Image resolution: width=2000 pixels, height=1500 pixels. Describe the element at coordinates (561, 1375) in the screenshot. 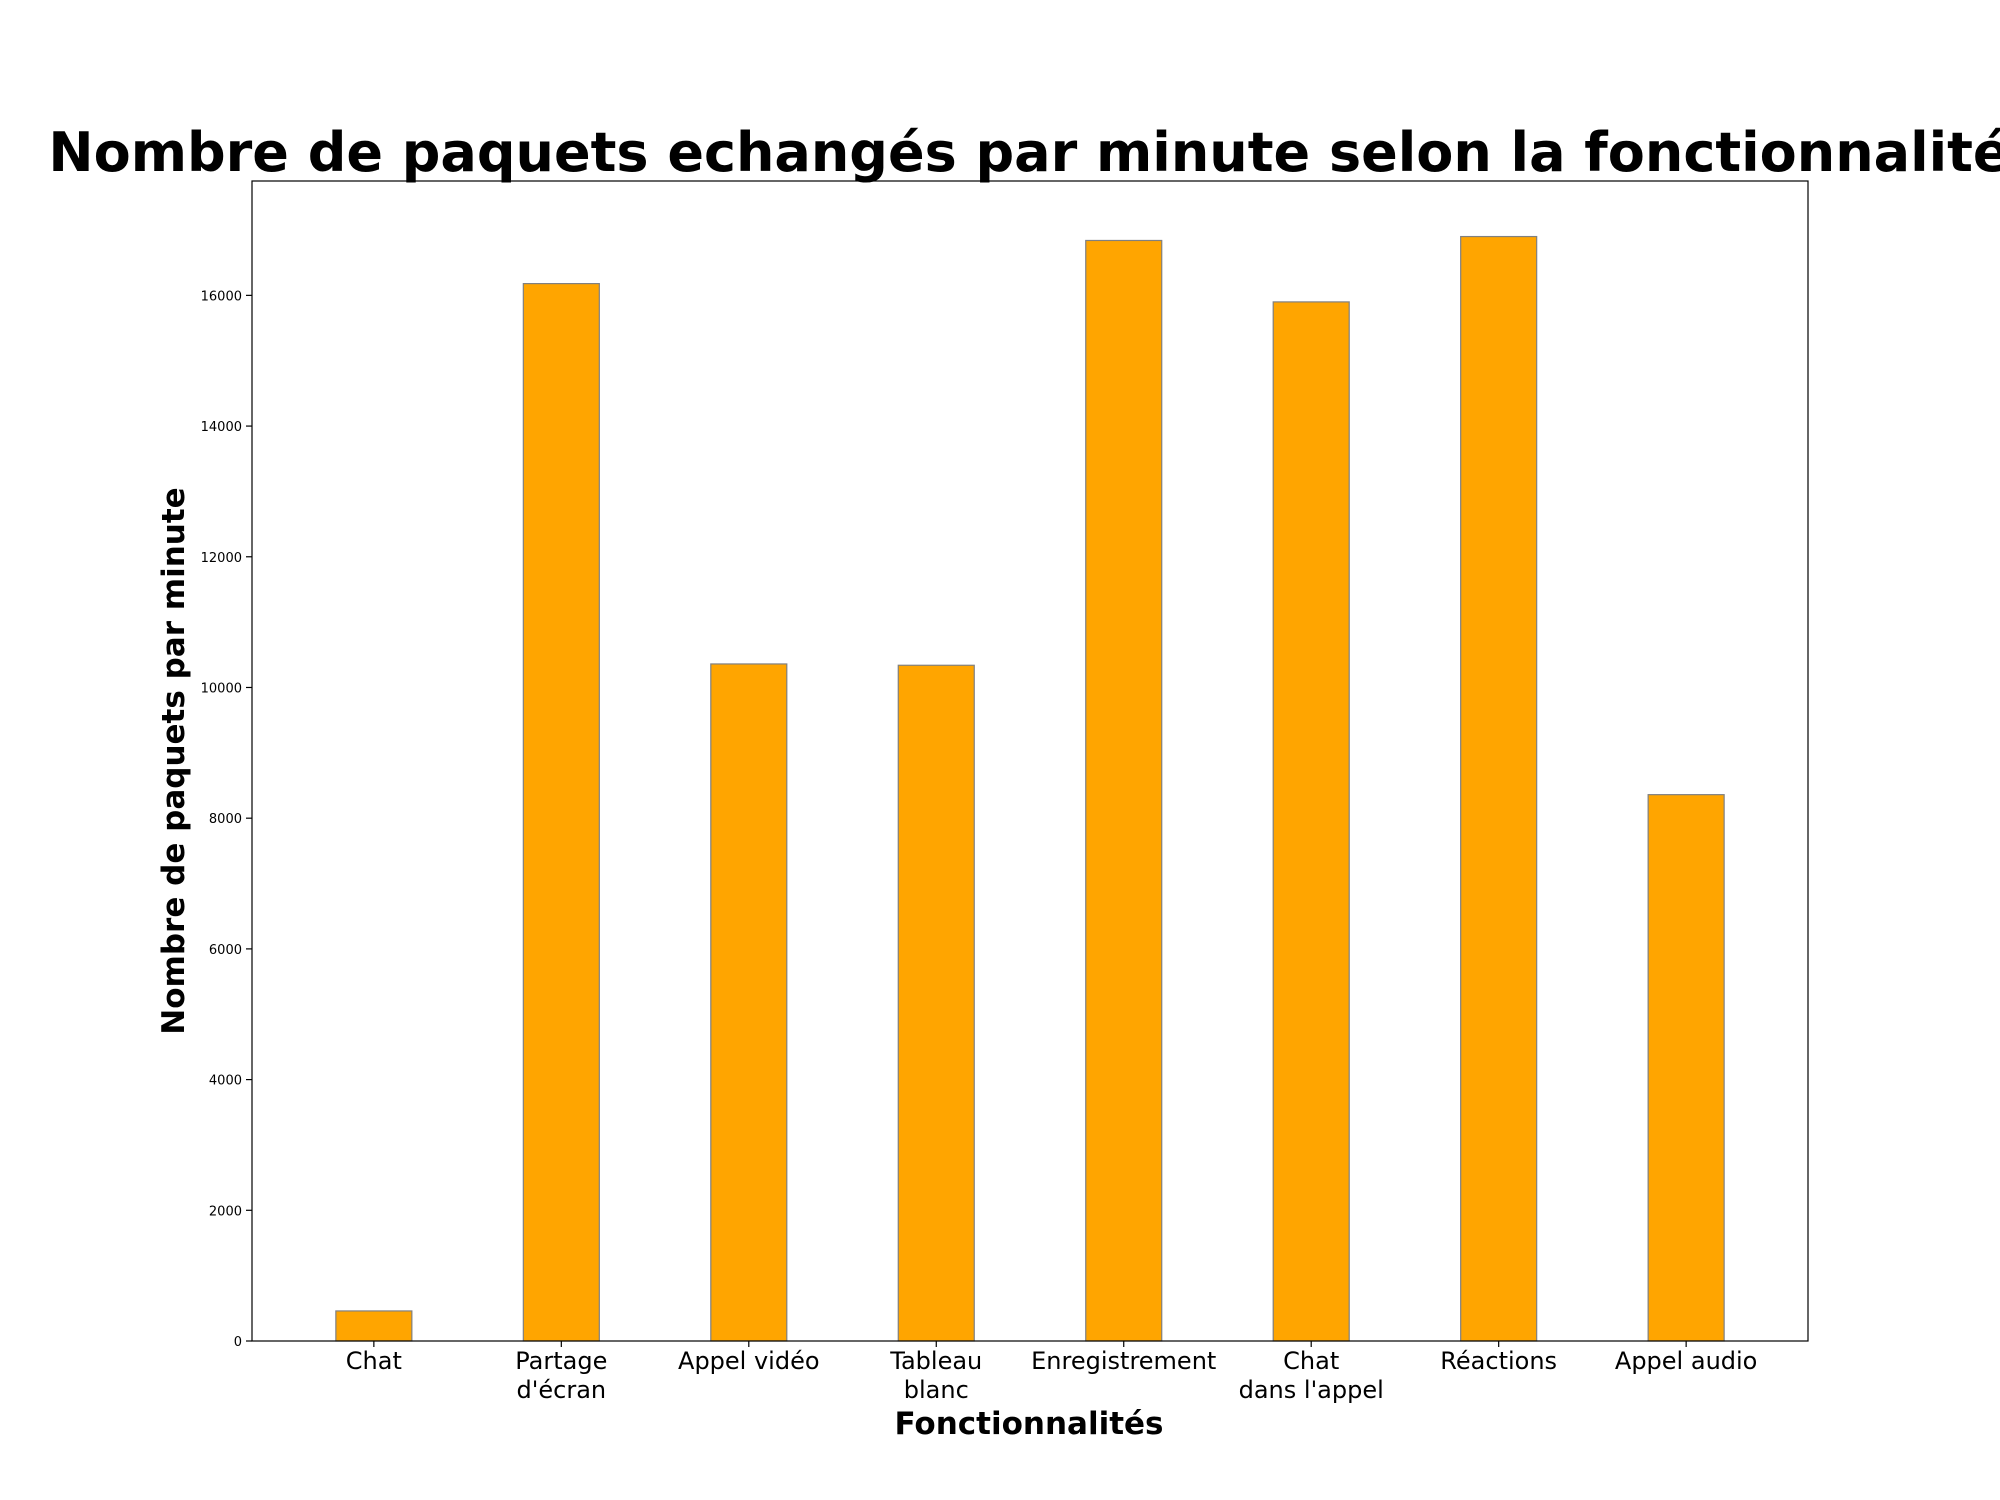

I see `x-tick-label-1: Partage d'écran` at that location.